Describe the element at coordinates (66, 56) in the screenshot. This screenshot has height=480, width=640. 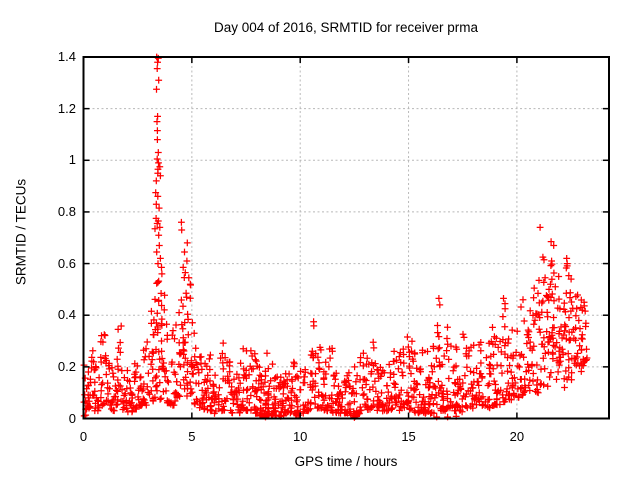
I see `y-tick-label: 1.4` at that location.